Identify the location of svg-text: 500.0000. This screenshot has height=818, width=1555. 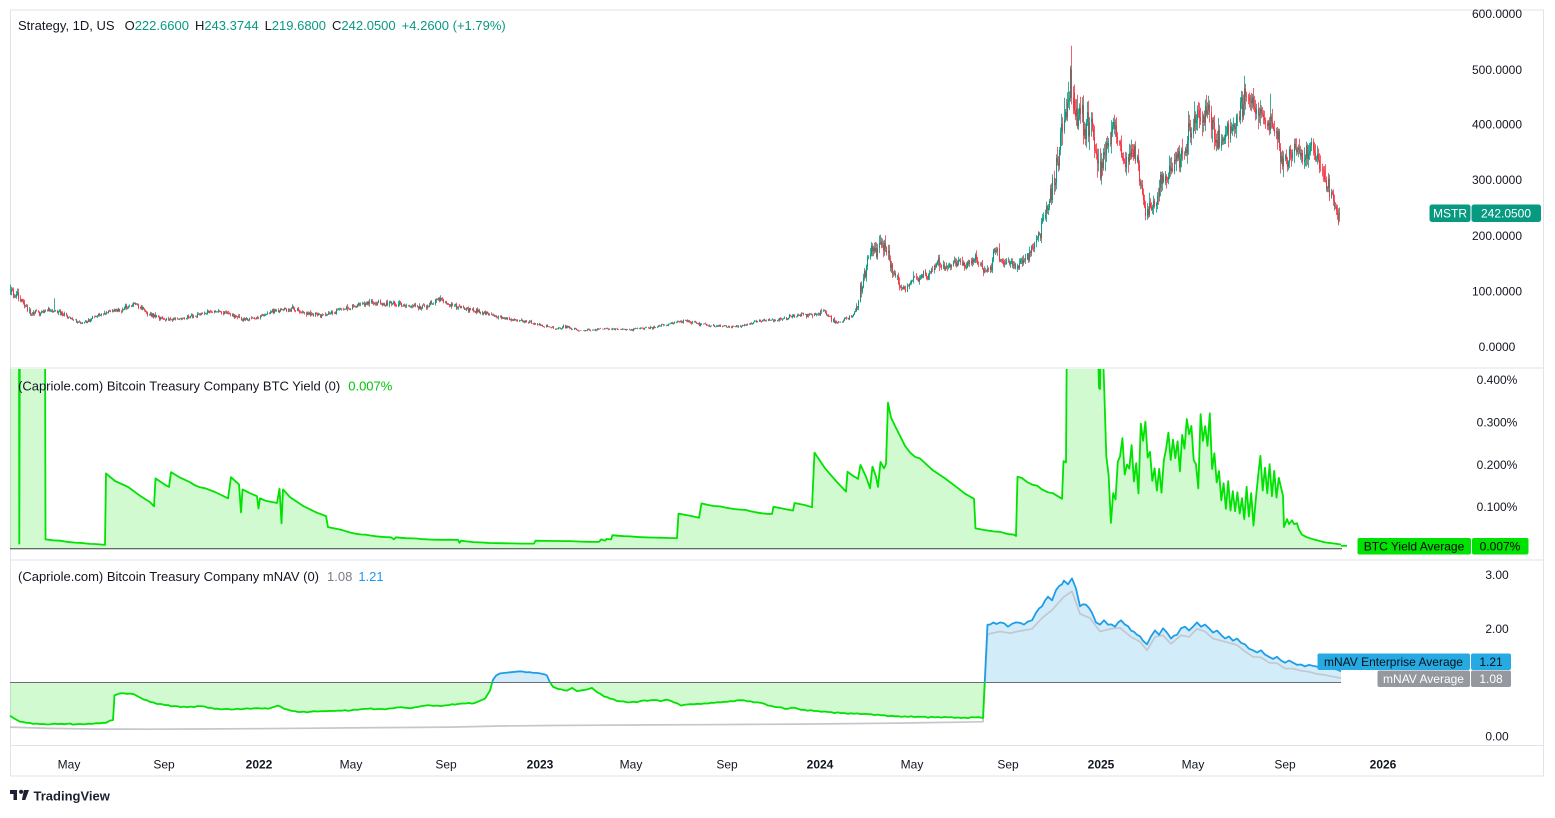
(1497, 70).